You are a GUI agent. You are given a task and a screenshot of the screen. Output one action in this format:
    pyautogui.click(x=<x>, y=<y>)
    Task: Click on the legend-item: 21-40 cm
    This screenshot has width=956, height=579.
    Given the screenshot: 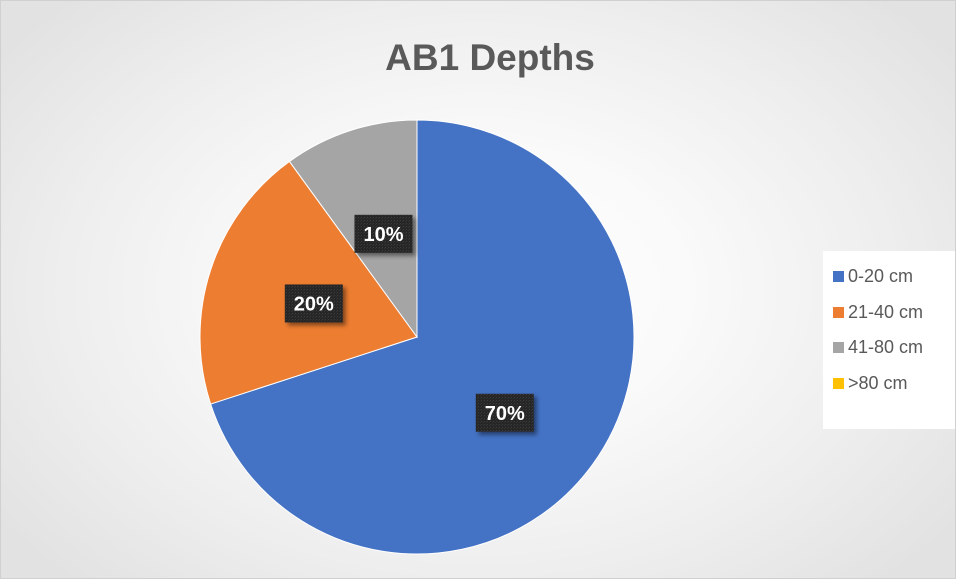 What is the action you would take?
    pyautogui.click(x=889, y=313)
    